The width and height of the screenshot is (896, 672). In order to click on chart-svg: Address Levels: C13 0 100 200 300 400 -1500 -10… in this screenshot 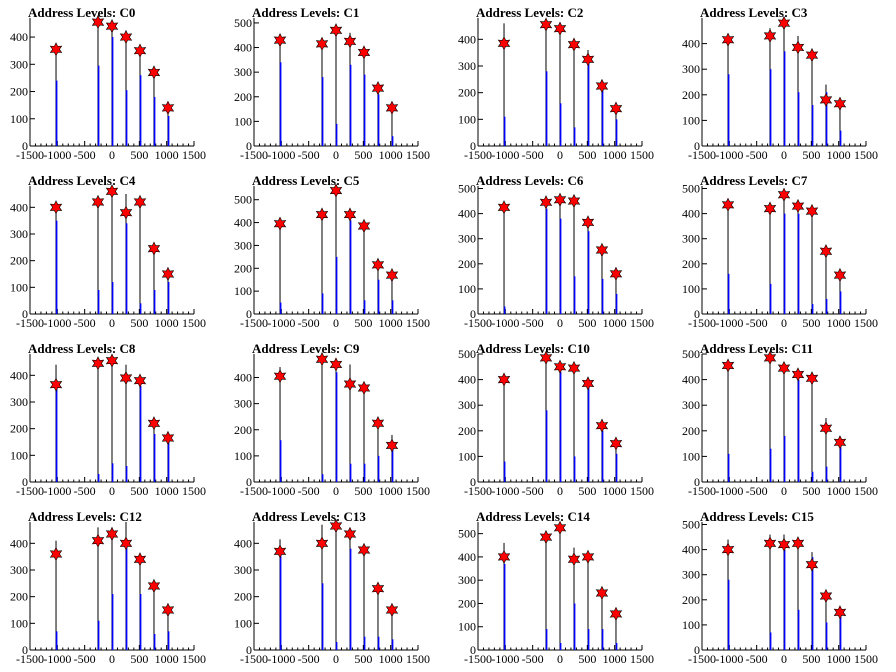, I will do `click(332, 587)`.